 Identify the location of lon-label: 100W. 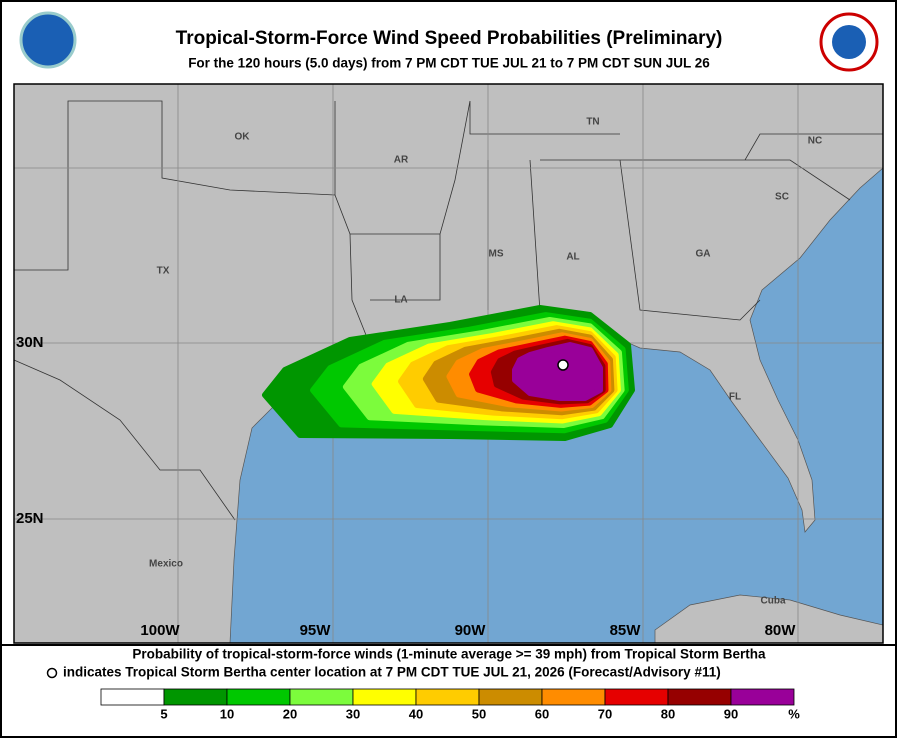
(160, 630).